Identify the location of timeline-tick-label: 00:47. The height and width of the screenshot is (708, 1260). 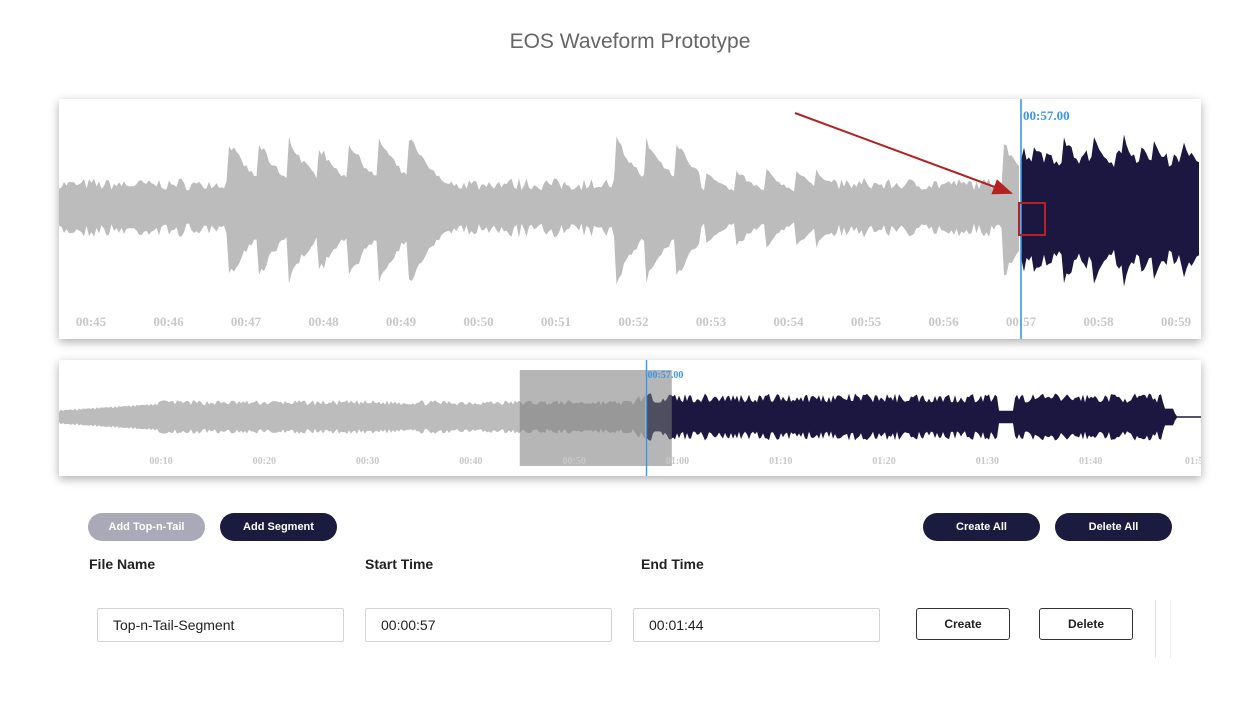
(246, 321).